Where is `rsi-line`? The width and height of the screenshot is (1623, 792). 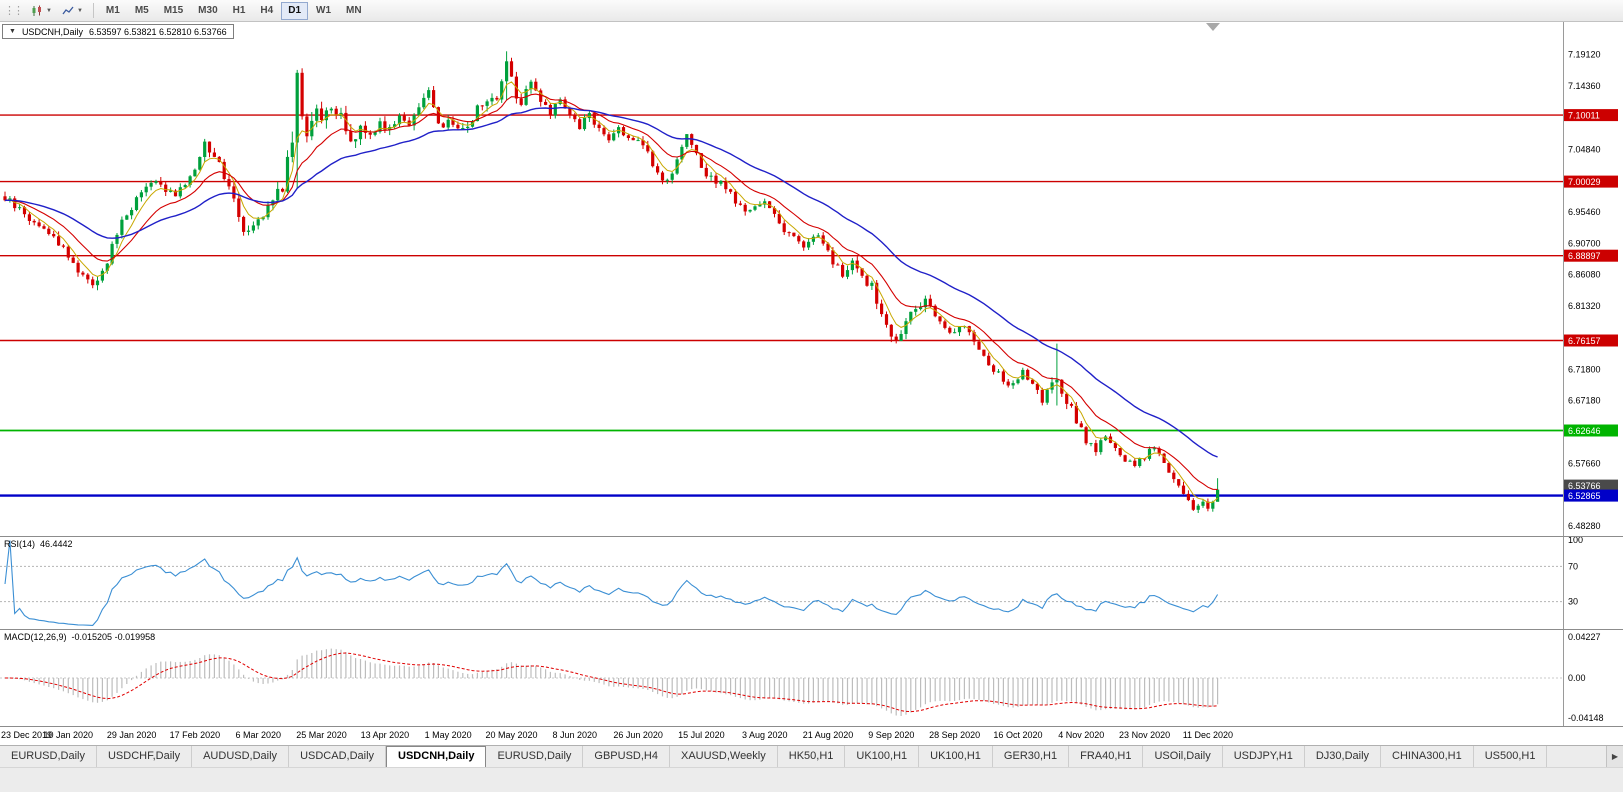 rsi-line is located at coordinates (611, 583).